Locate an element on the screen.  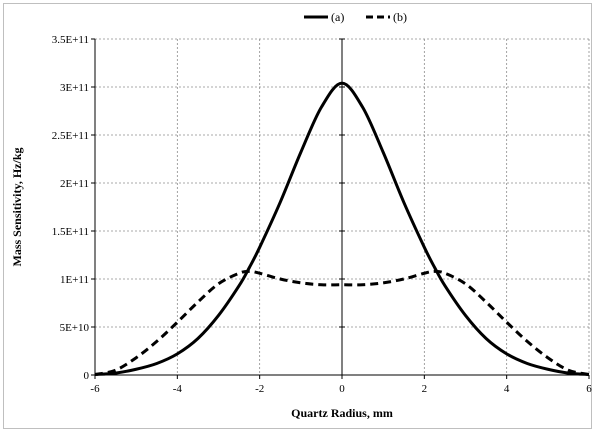
y-tick-label: 3.5E+11 is located at coordinates (70, 40).